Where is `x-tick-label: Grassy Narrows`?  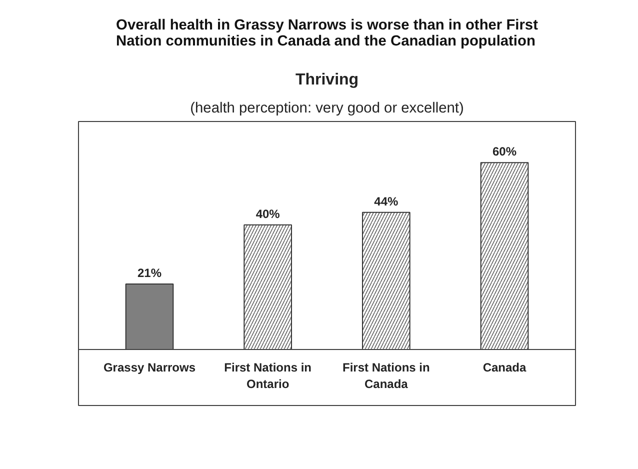 x-tick-label: Grassy Narrows is located at coordinates (149, 367).